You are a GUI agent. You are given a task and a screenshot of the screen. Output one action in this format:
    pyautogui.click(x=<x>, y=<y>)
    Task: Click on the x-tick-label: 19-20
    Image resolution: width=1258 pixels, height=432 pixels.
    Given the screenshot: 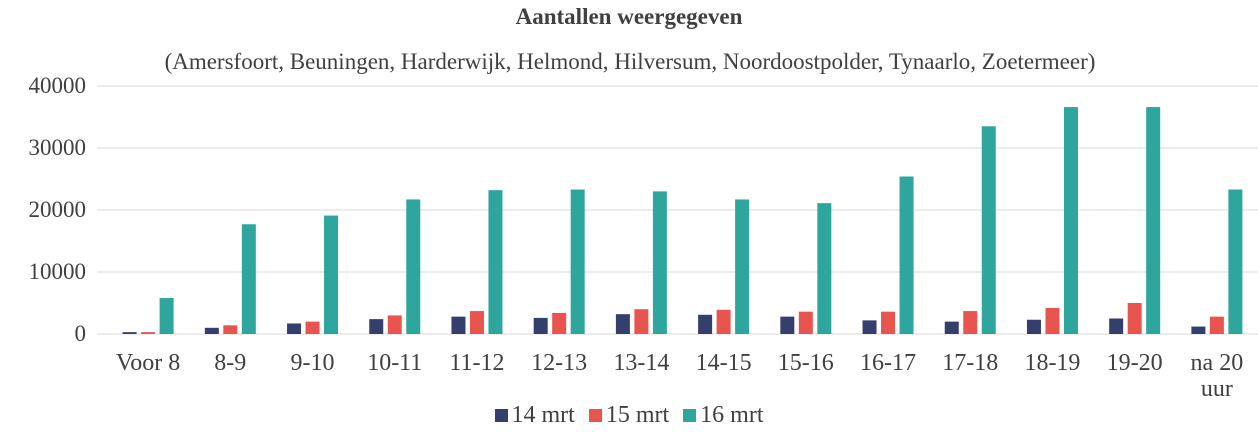 What is the action you would take?
    pyautogui.click(x=1134, y=363)
    